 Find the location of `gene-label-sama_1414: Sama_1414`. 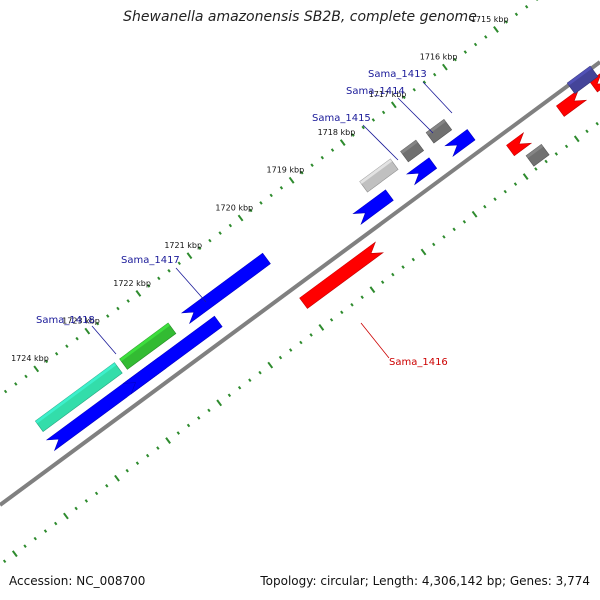

gene-label-sama_1414: Sama_1414 is located at coordinates (390, 110).